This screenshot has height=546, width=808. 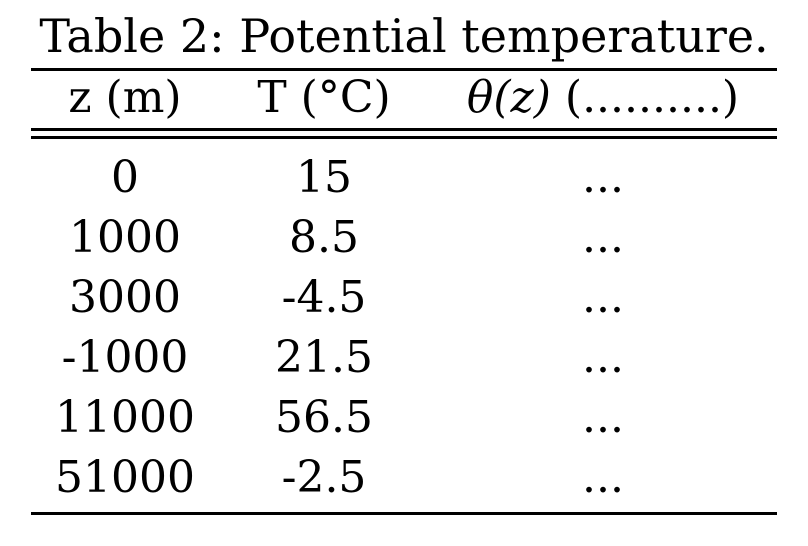 What do you see at coordinates (125, 177) in the screenshot?
I see `cell-z: 0` at bounding box center [125, 177].